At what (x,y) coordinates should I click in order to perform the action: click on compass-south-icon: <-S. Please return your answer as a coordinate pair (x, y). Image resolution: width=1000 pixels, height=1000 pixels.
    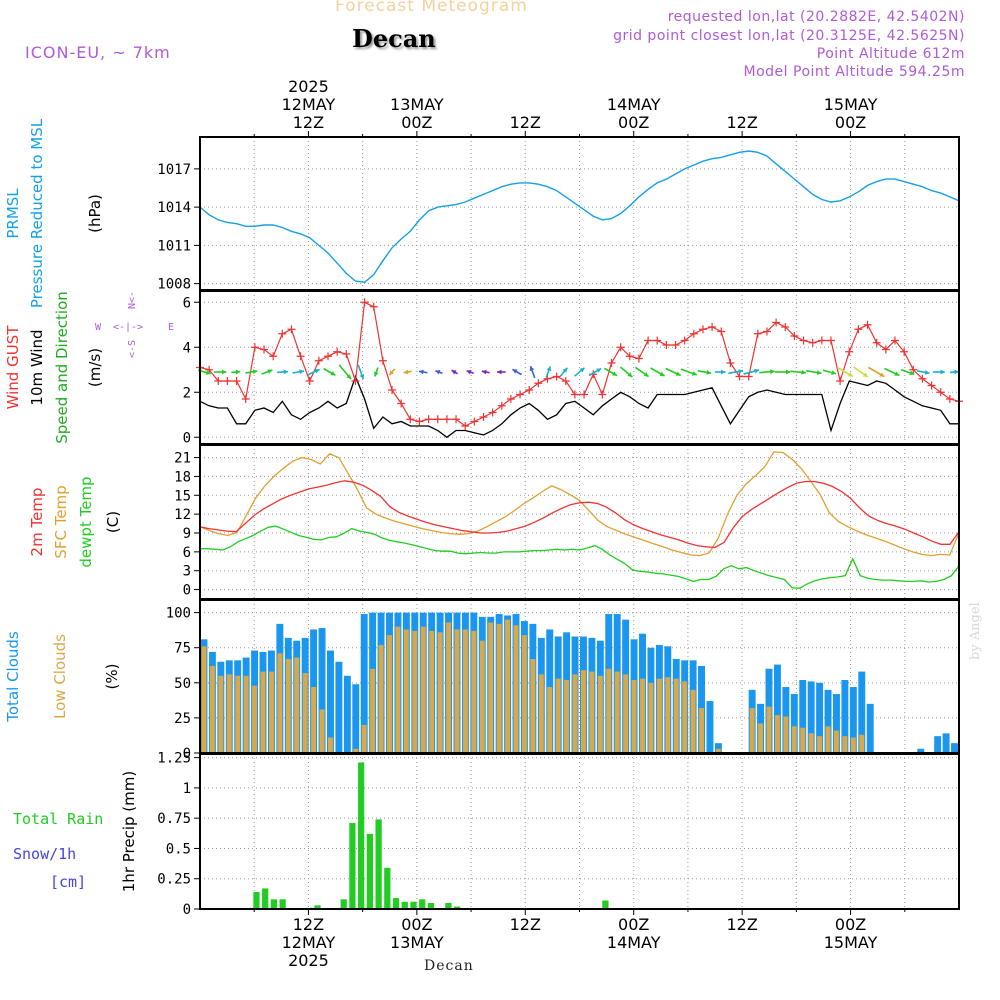
    Looking at the image, I should click on (132, 349).